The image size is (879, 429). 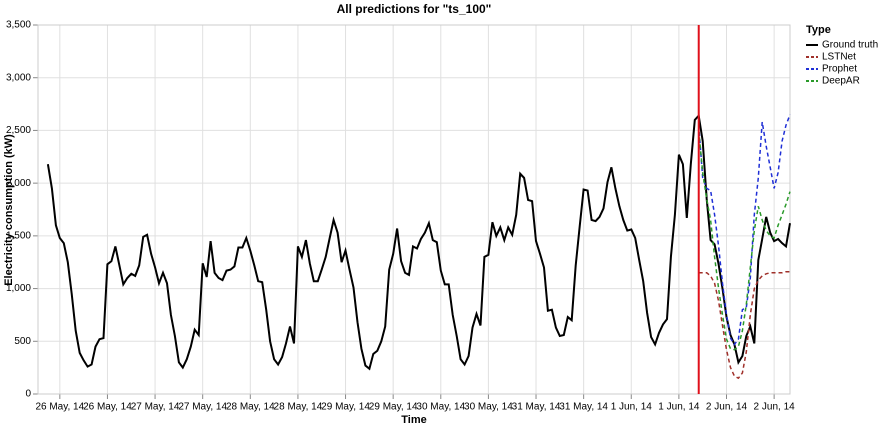 What do you see at coordinates (18, 25) in the screenshot?
I see `y-tick-label: 3,500` at bounding box center [18, 25].